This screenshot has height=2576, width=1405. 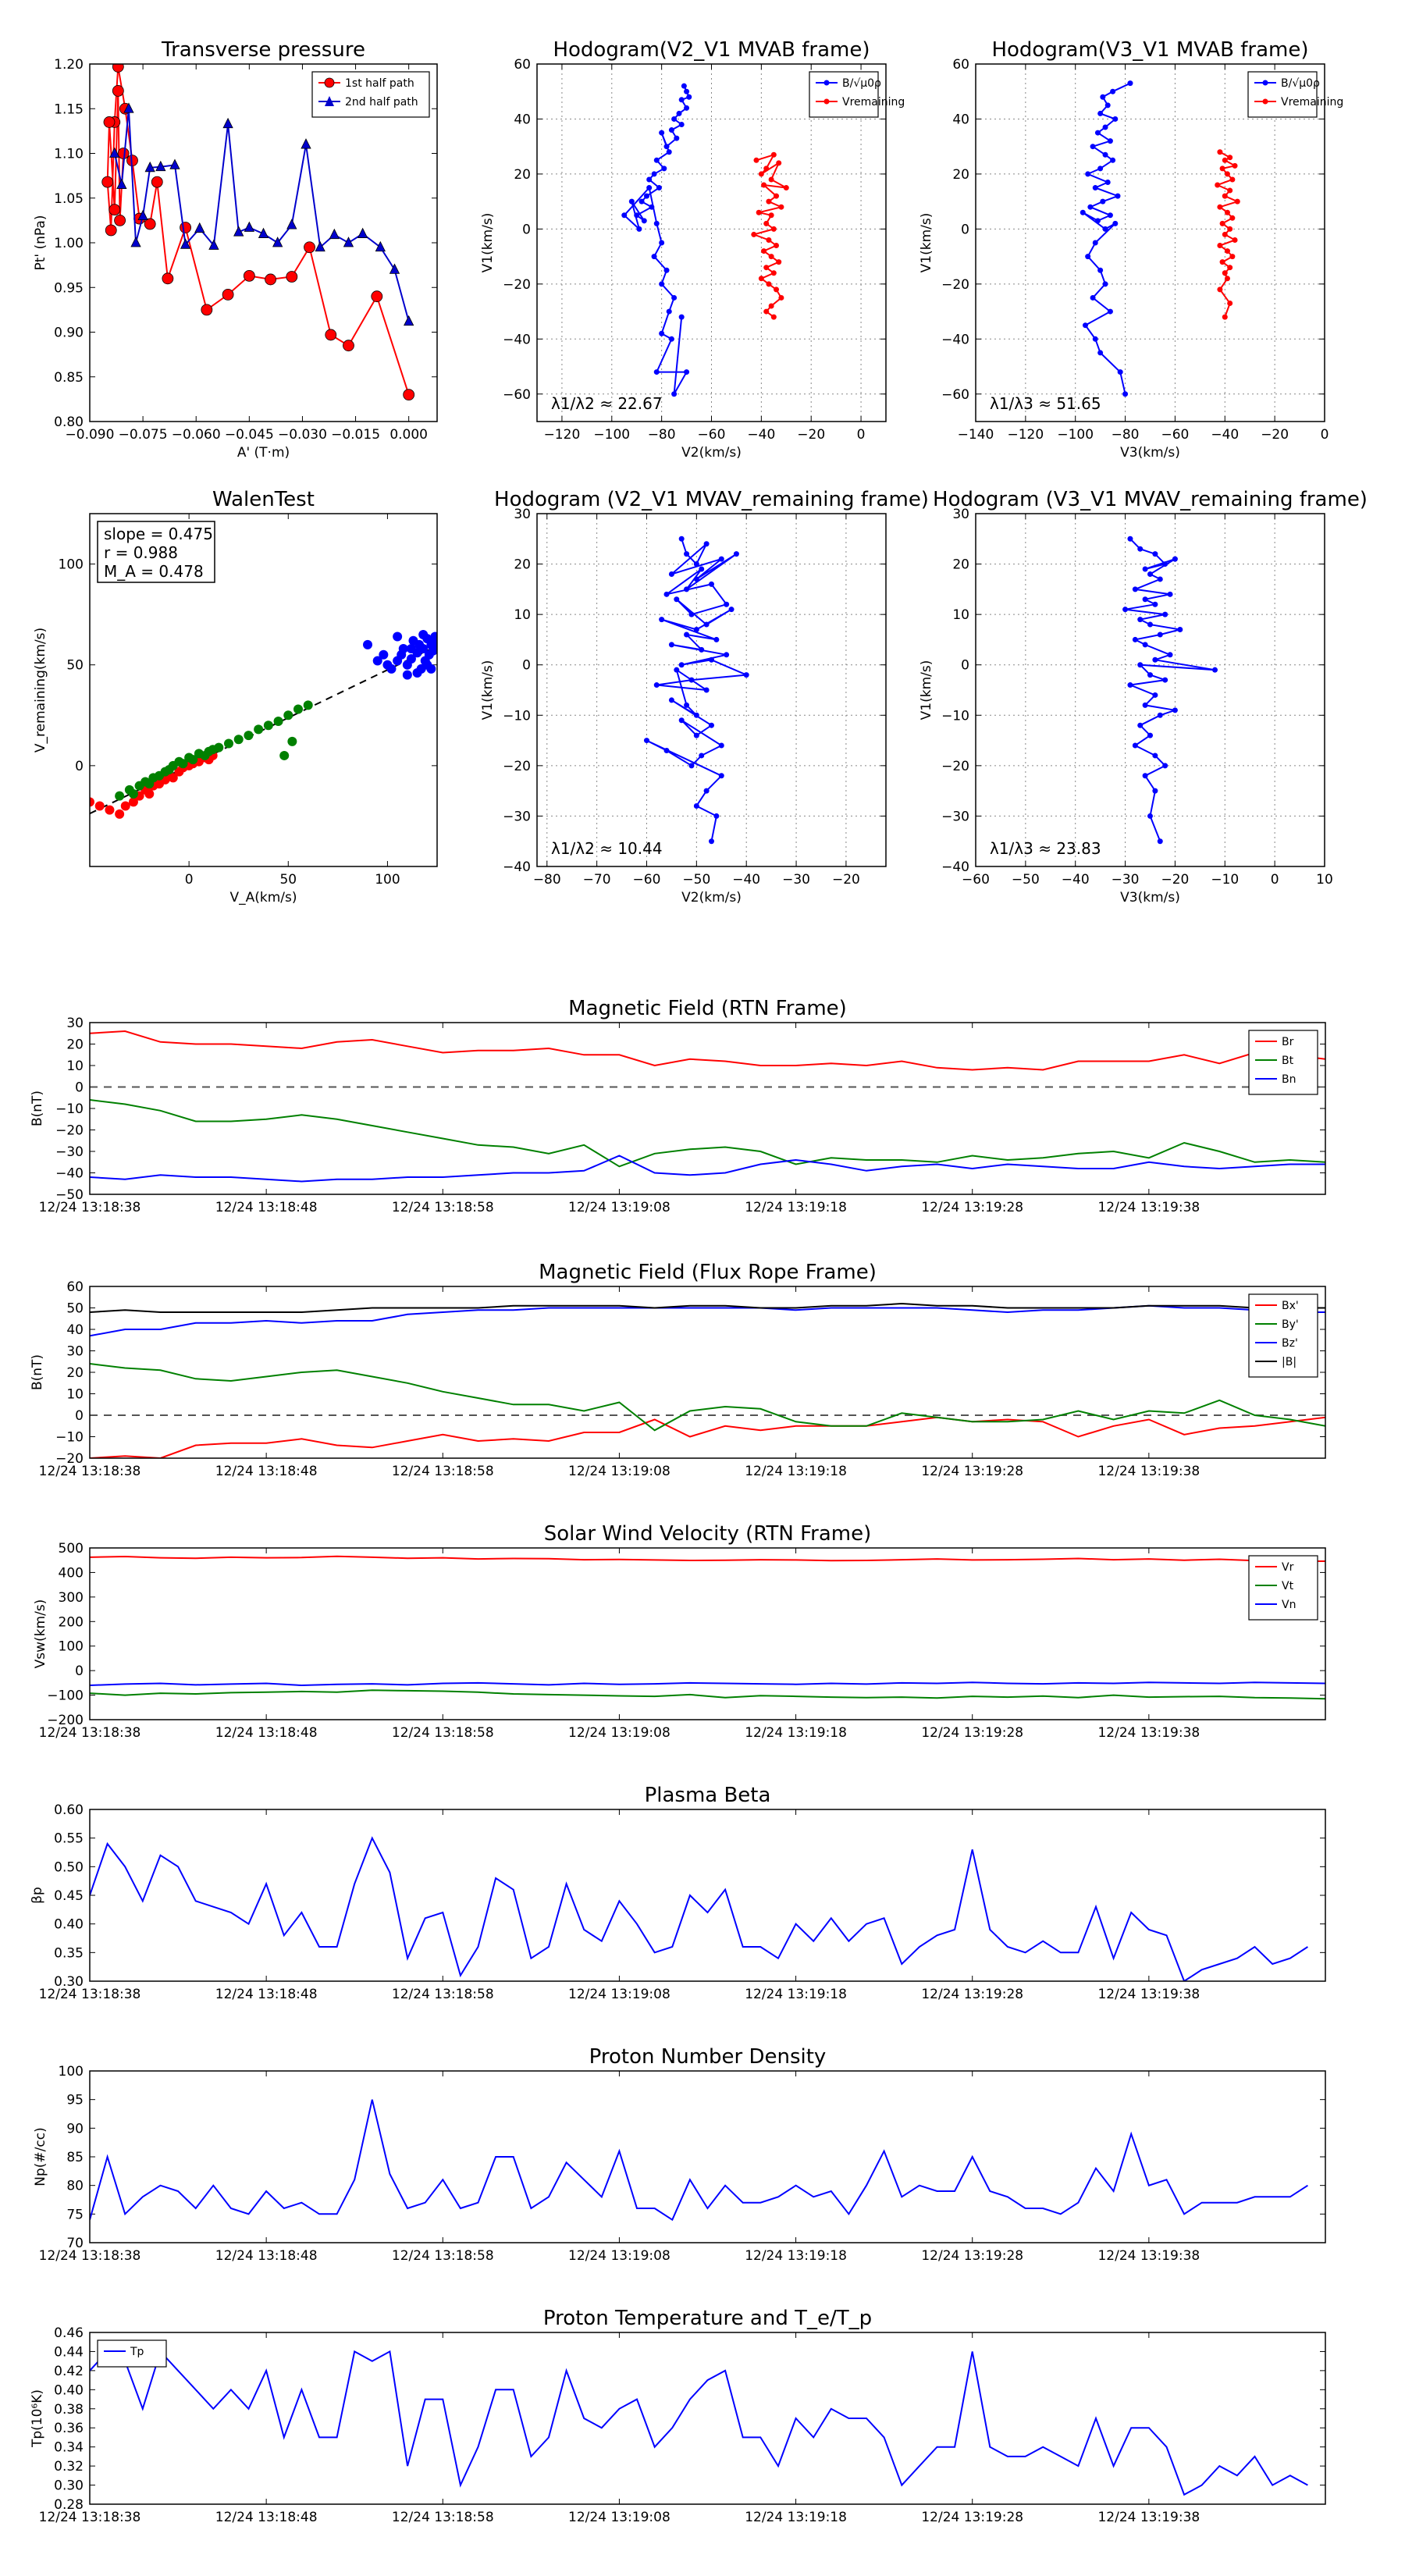 I want to click on x-tick-label: 12/24 13:18:48, so click(x=267, y=1471).